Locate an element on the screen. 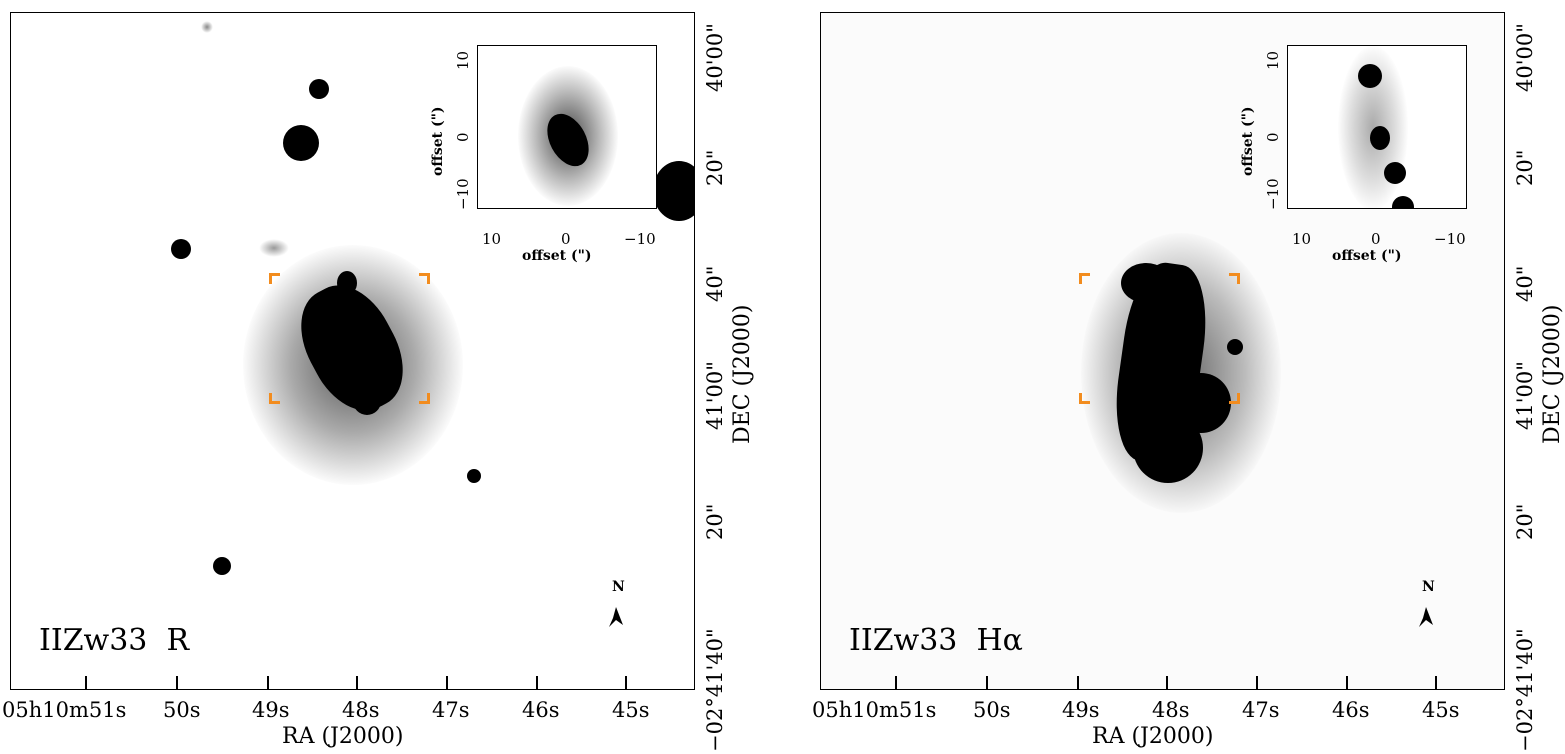  inset-y-tick-label: 0 is located at coordinates (1273, 137).